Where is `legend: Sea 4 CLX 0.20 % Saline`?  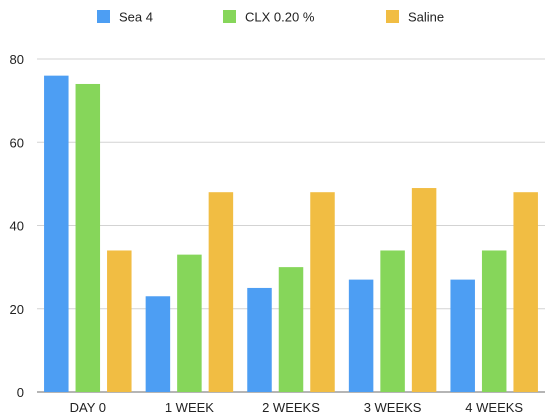
legend: Sea 4 CLX 0.20 % Saline is located at coordinates (270, 17).